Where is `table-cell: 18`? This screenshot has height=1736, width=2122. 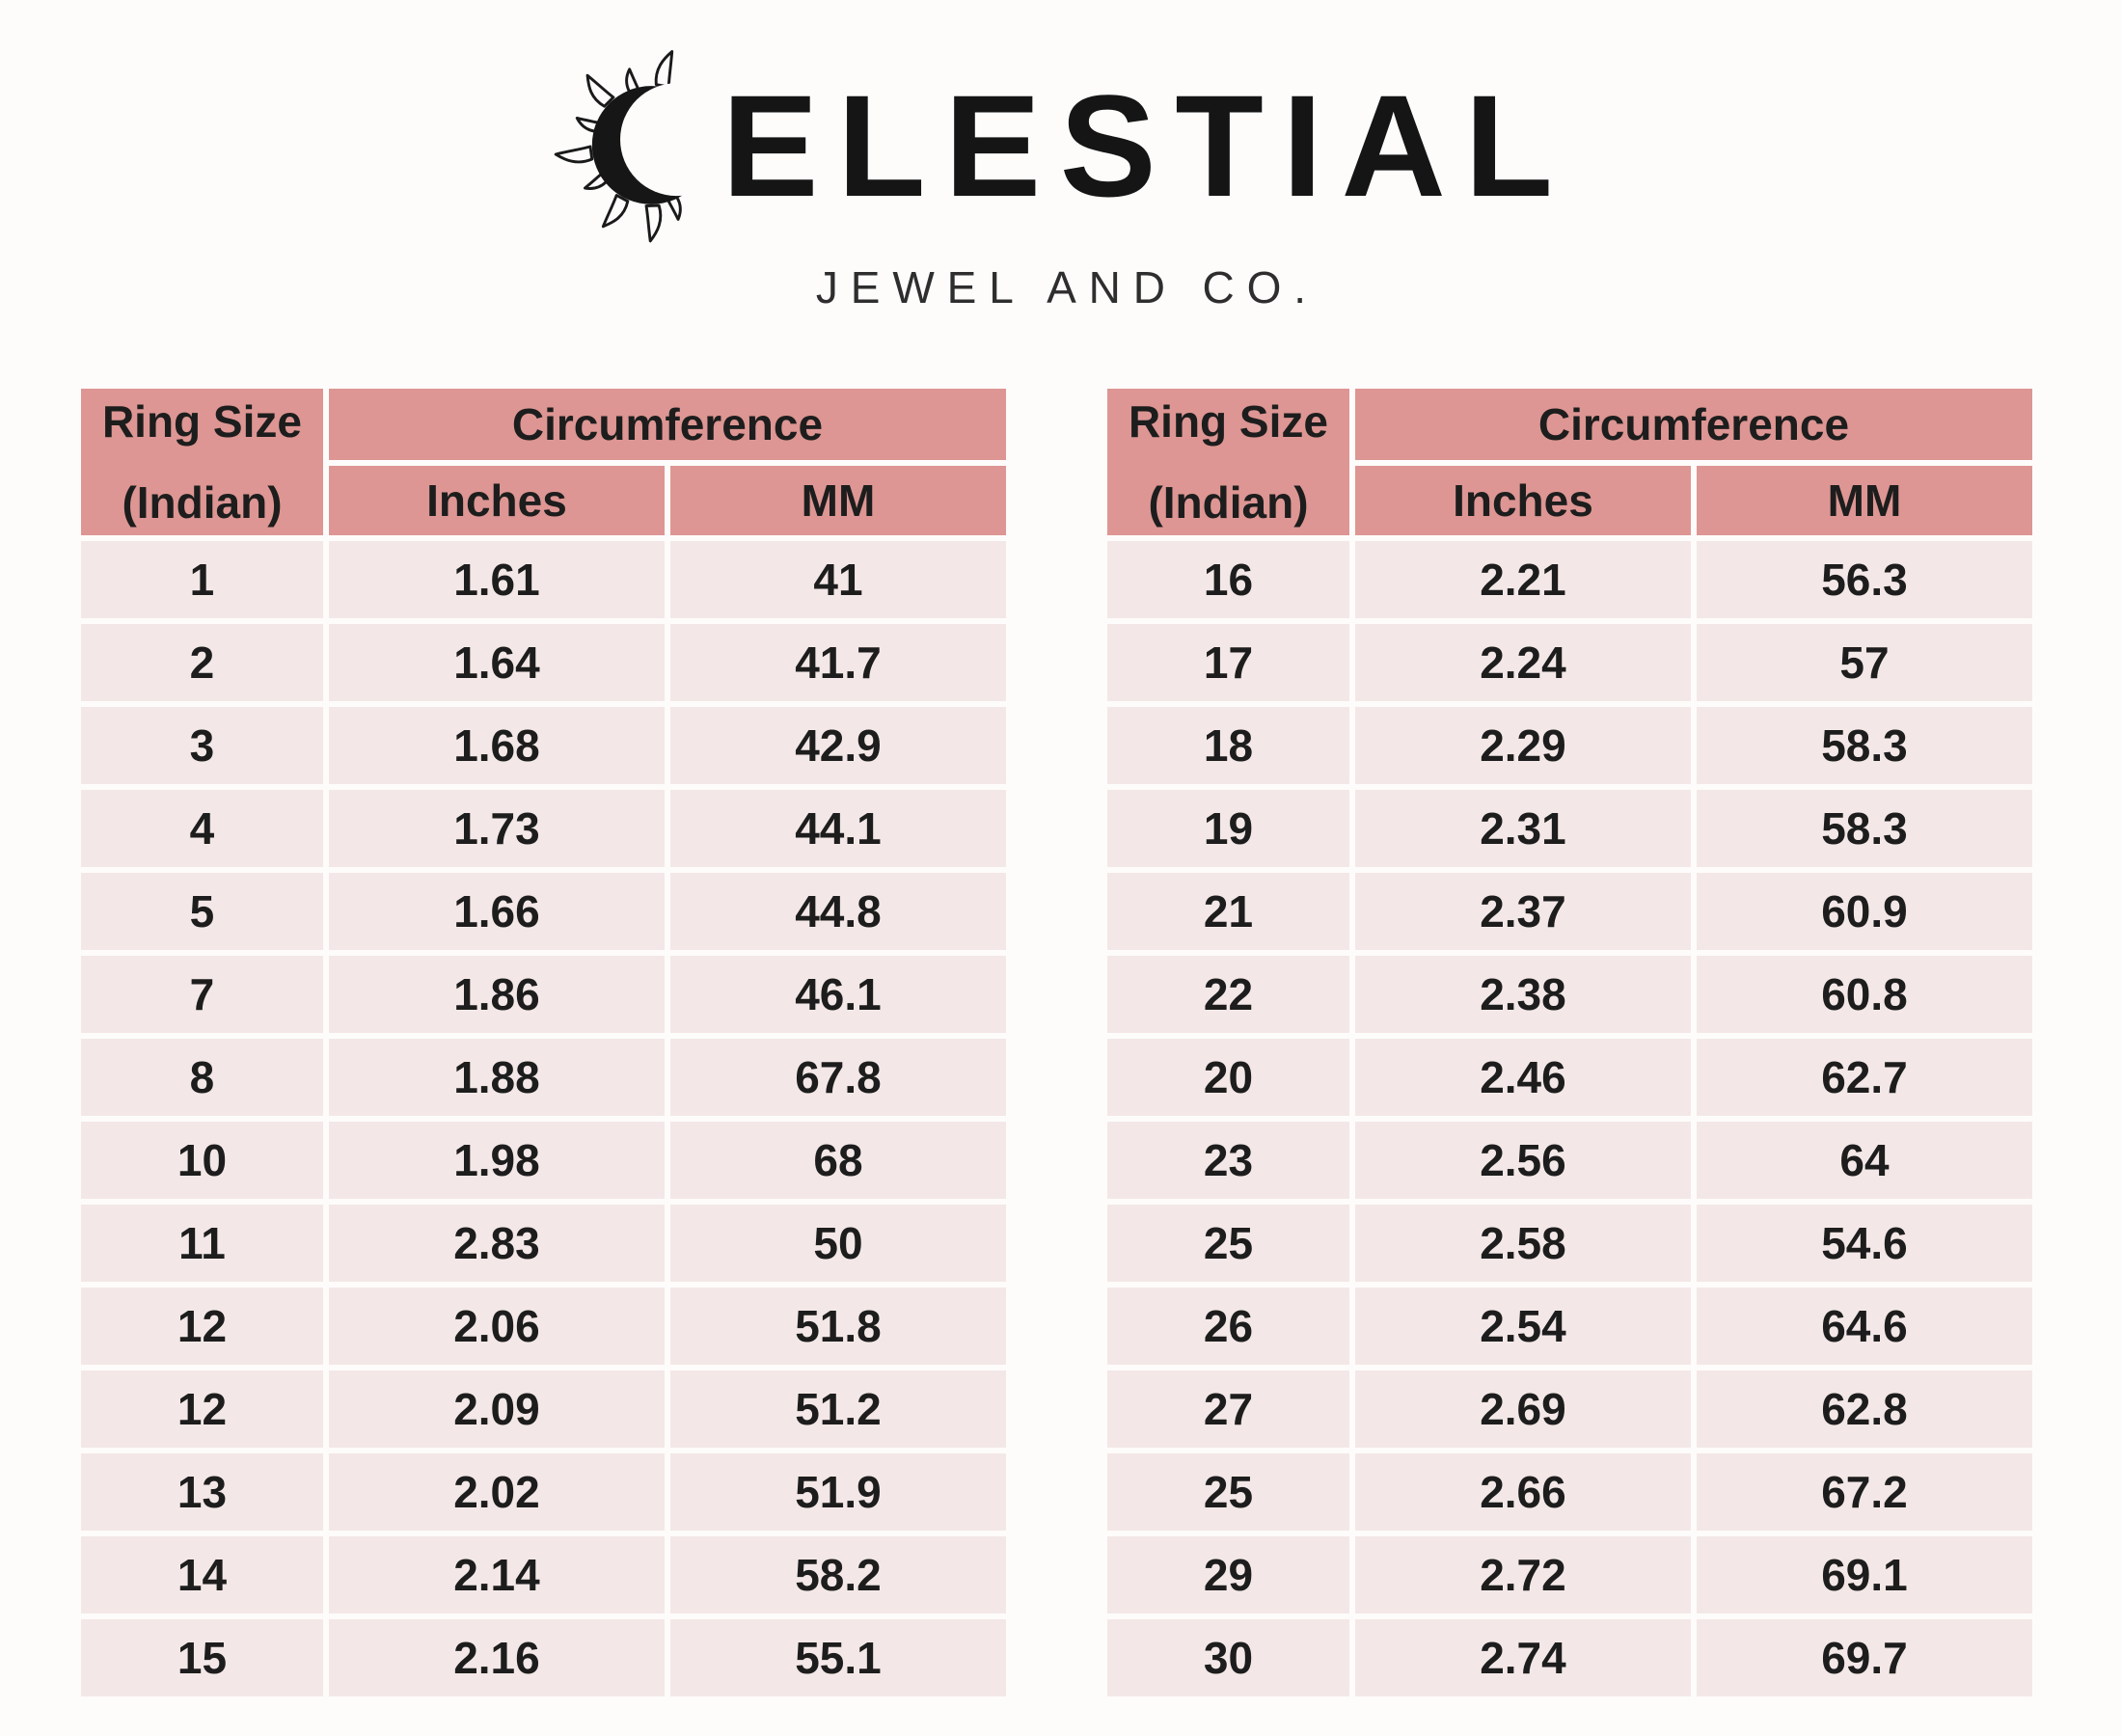
table-cell: 18 is located at coordinates (1228, 745).